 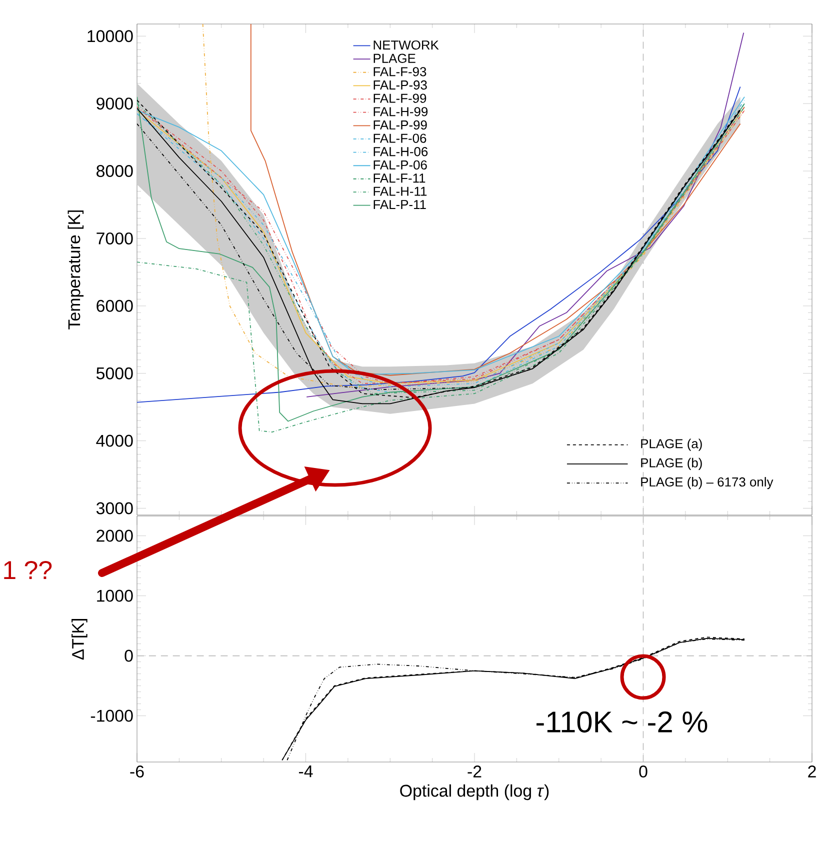 I want to click on y-tick-label: 1000, so click(x=115, y=596).